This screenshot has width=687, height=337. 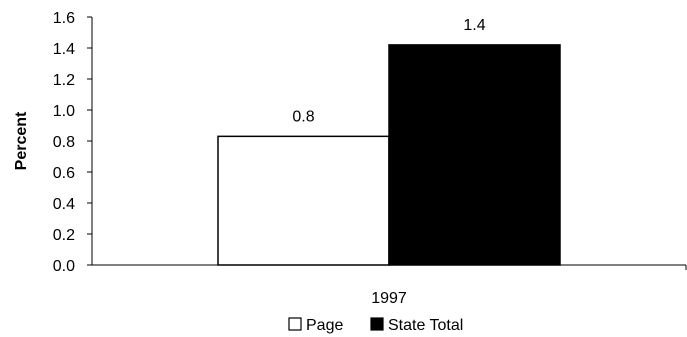 What do you see at coordinates (388, 71) in the screenshot?
I see `data-labels: 0.8 1.4` at bounding box center [388, 71].